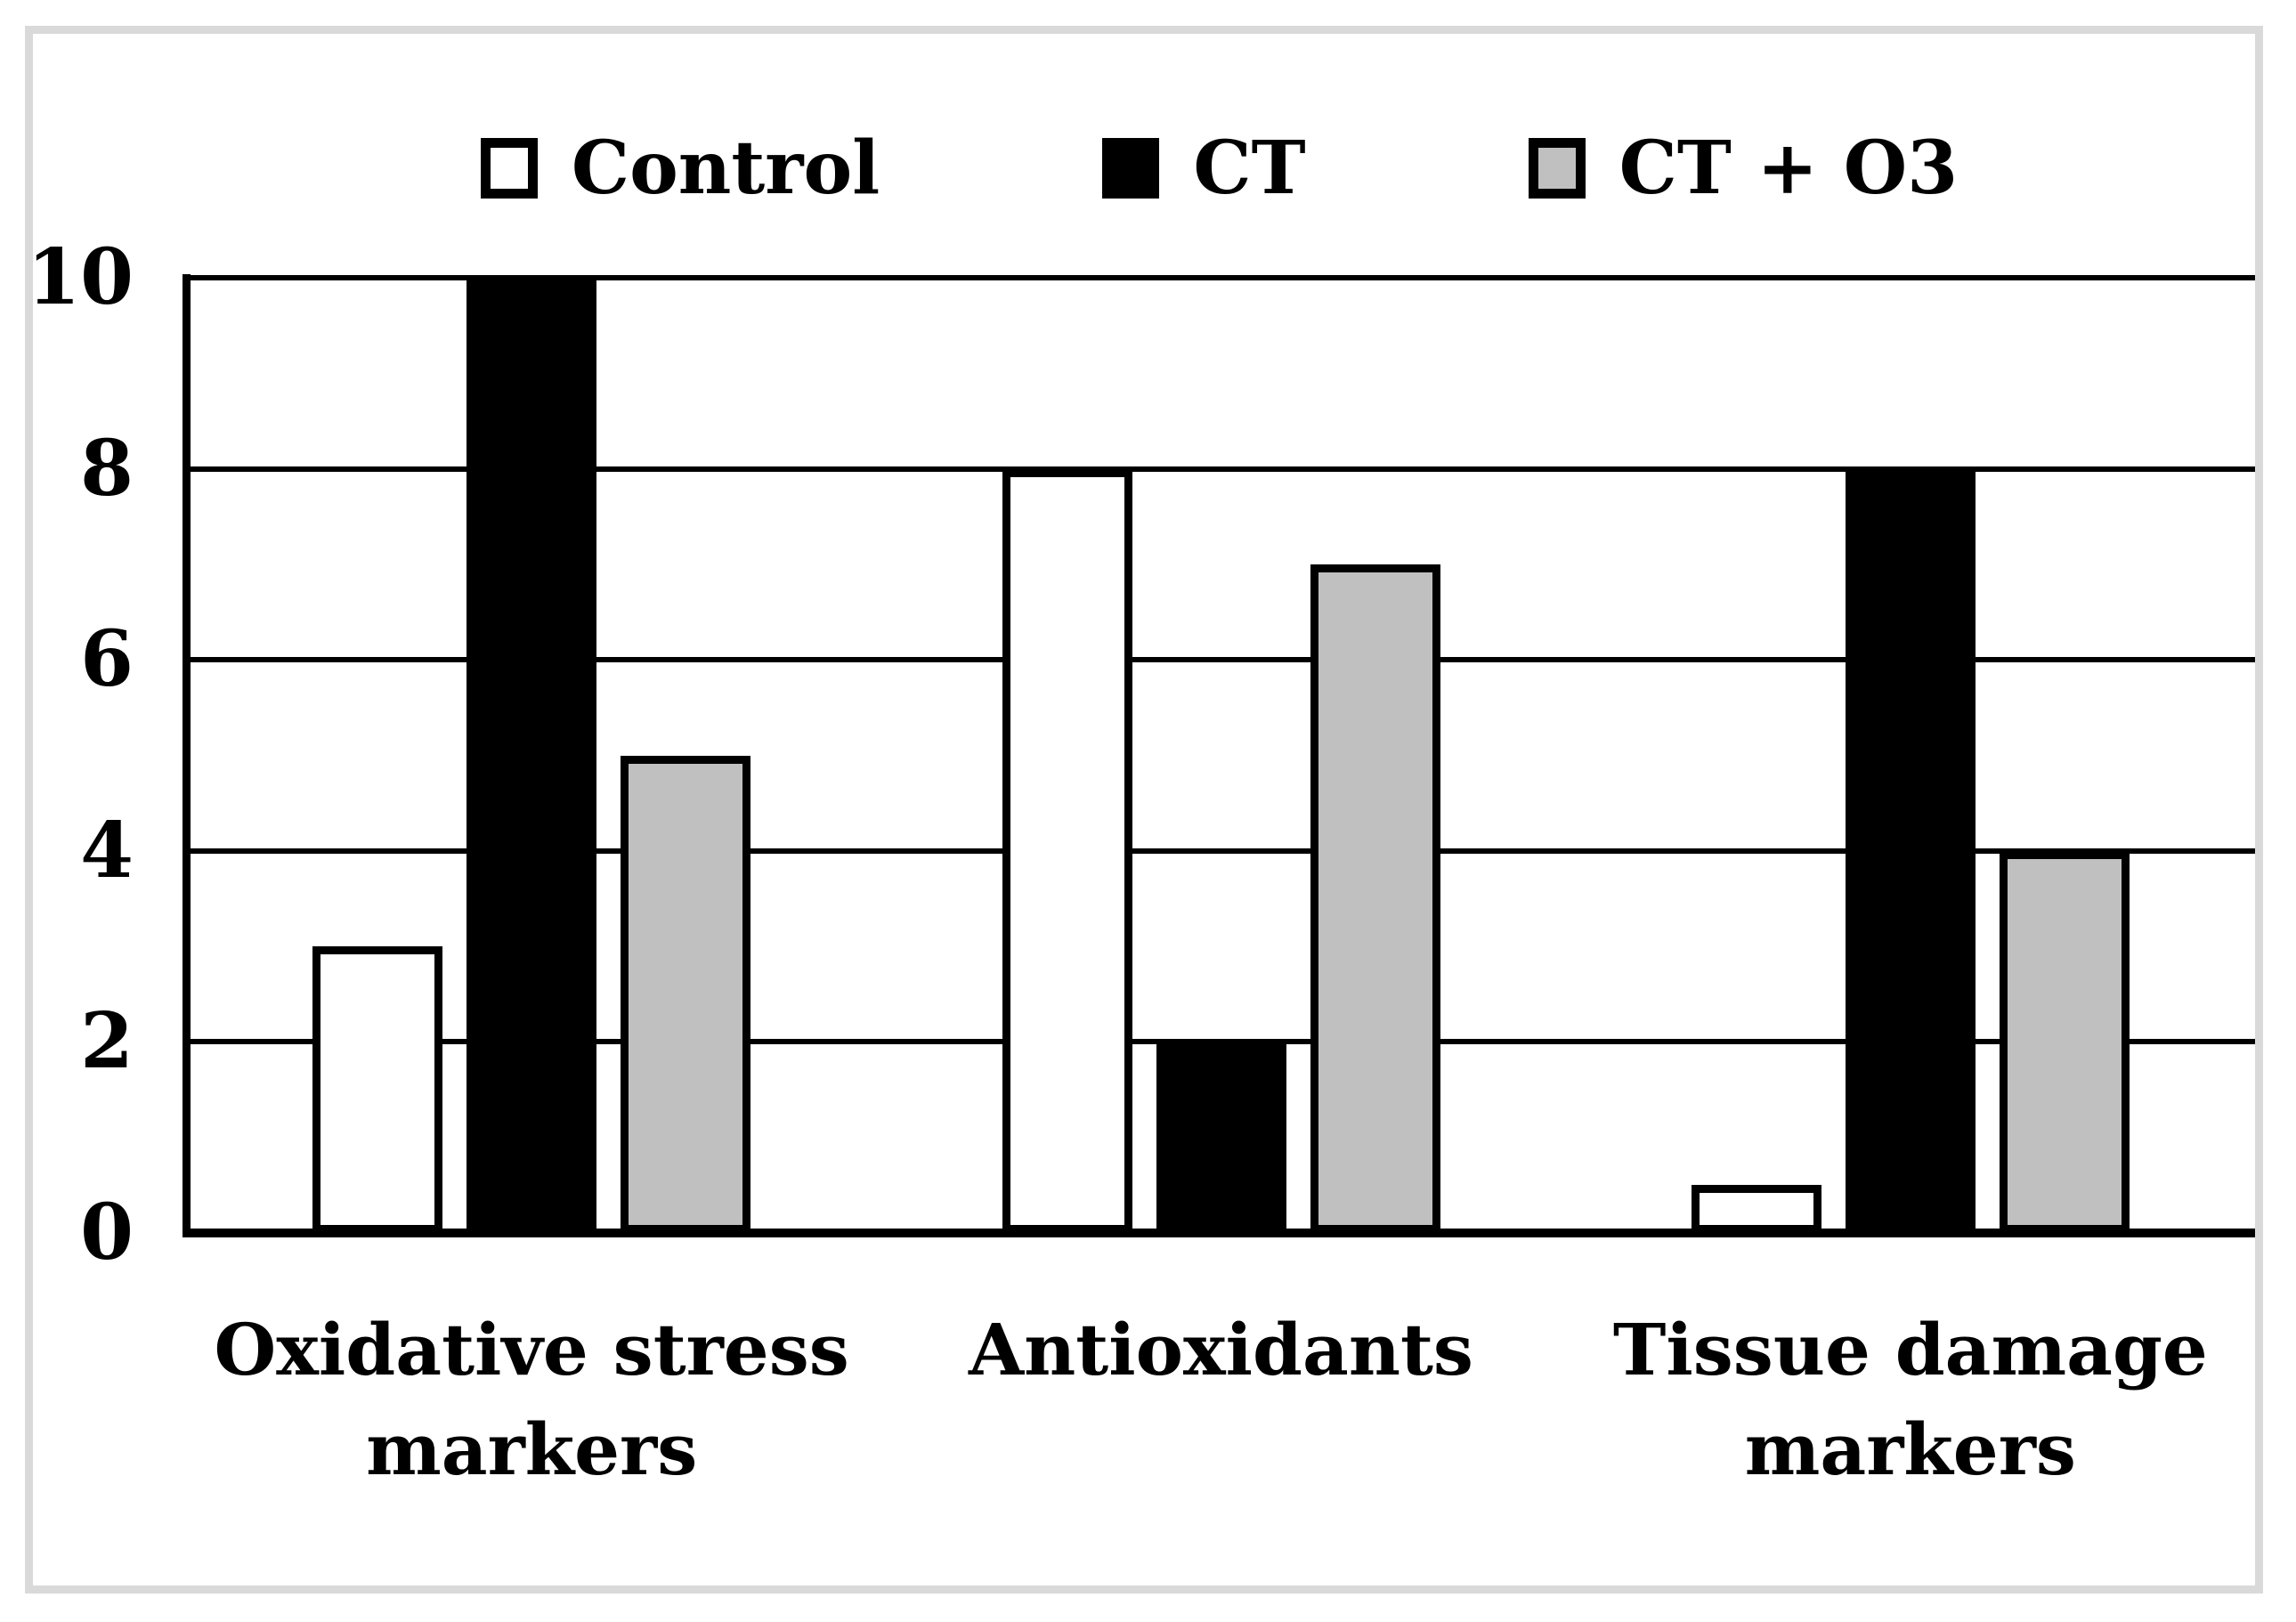 The height and width of the screenshot is (1622, 2296). I want to click on legend-item-ct: CT, so click(1204, 168).